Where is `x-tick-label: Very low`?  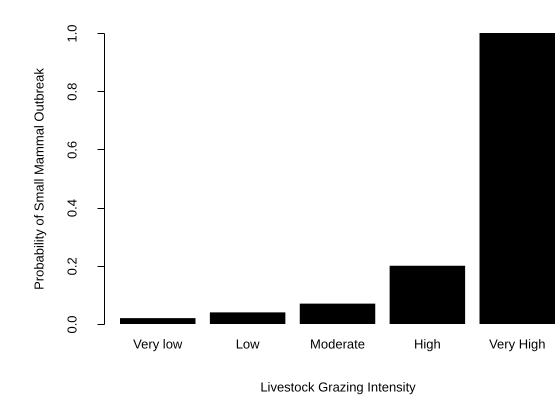
x-tick-label: Very low is located at coordinates (158, 344).